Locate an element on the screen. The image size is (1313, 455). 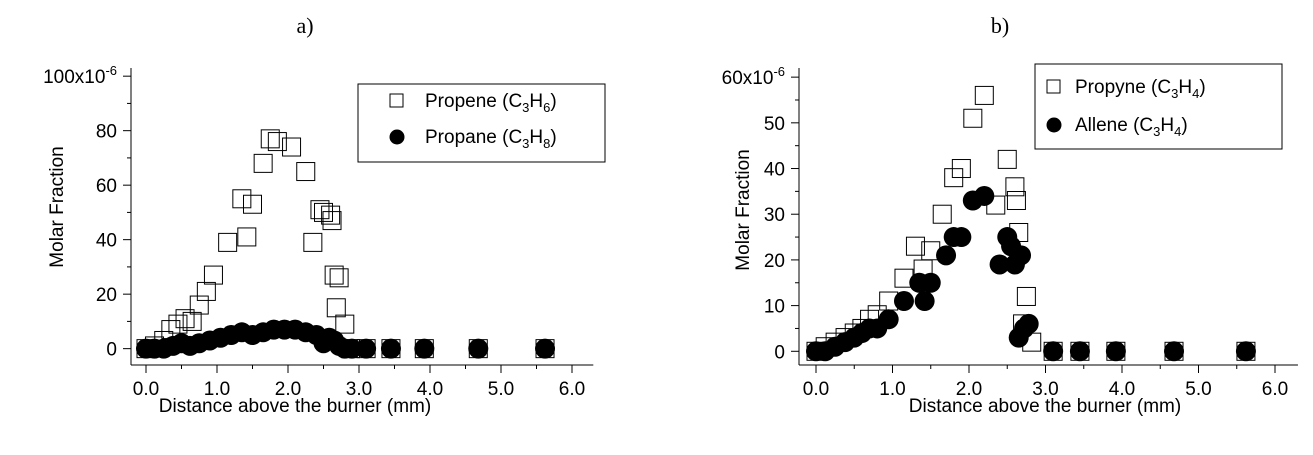
panel-label: b) is located at coordinates (1000, 25).